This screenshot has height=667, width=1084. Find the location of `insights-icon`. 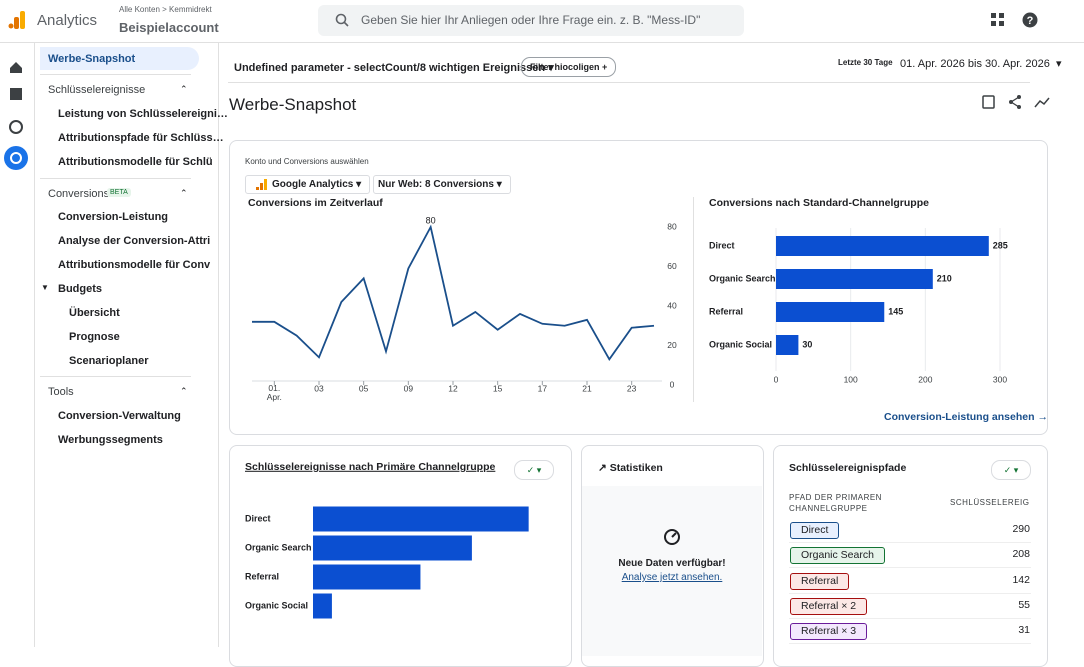

insights-icon is located at coordinates (1042, 102).